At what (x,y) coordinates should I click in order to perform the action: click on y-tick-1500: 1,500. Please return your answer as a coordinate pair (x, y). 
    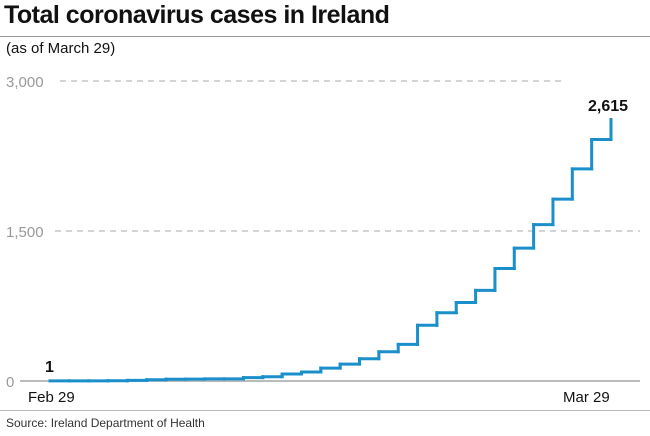
    Looking at the image, I should click on (25, 232).